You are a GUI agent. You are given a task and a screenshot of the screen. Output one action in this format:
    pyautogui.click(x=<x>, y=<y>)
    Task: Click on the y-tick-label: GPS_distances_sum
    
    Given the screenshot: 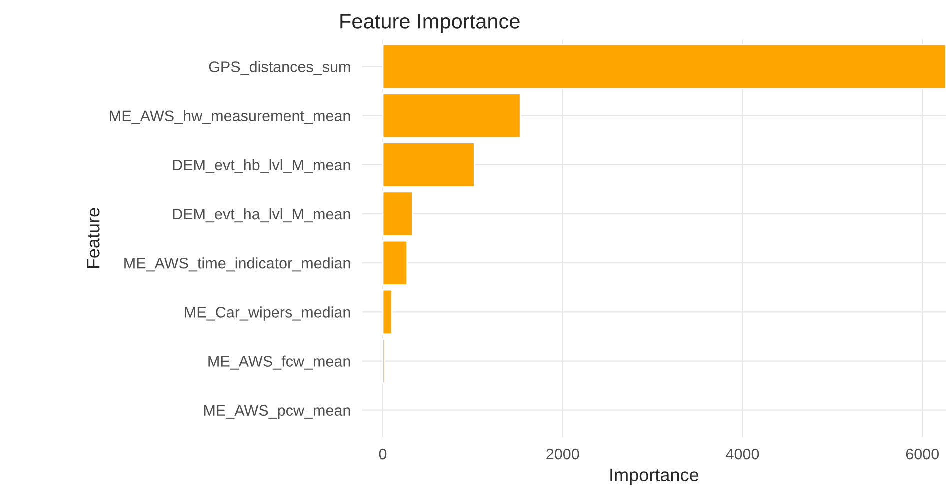 What is the action you would take?
    pyautogui.click(x=279, y=68)
    